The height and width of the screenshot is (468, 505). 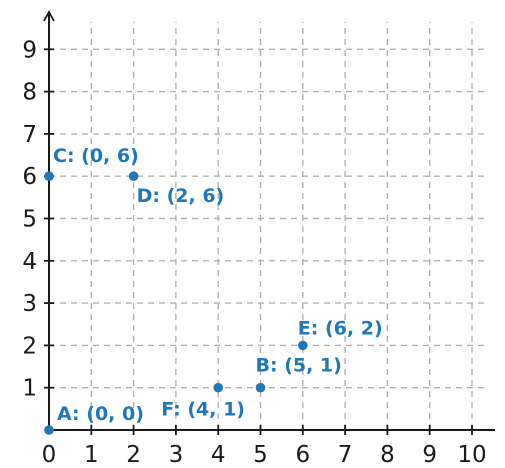 What do you see at coordinates (29, 389) in the screenshot?
I see `y-tick-label-1: 1` at bounding box center [29, 389].